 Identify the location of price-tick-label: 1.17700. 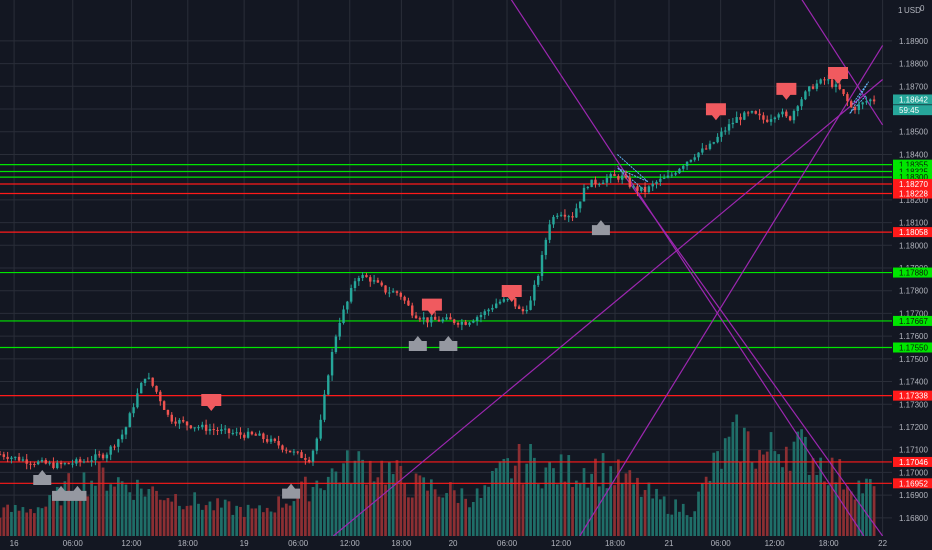
(913, 313).